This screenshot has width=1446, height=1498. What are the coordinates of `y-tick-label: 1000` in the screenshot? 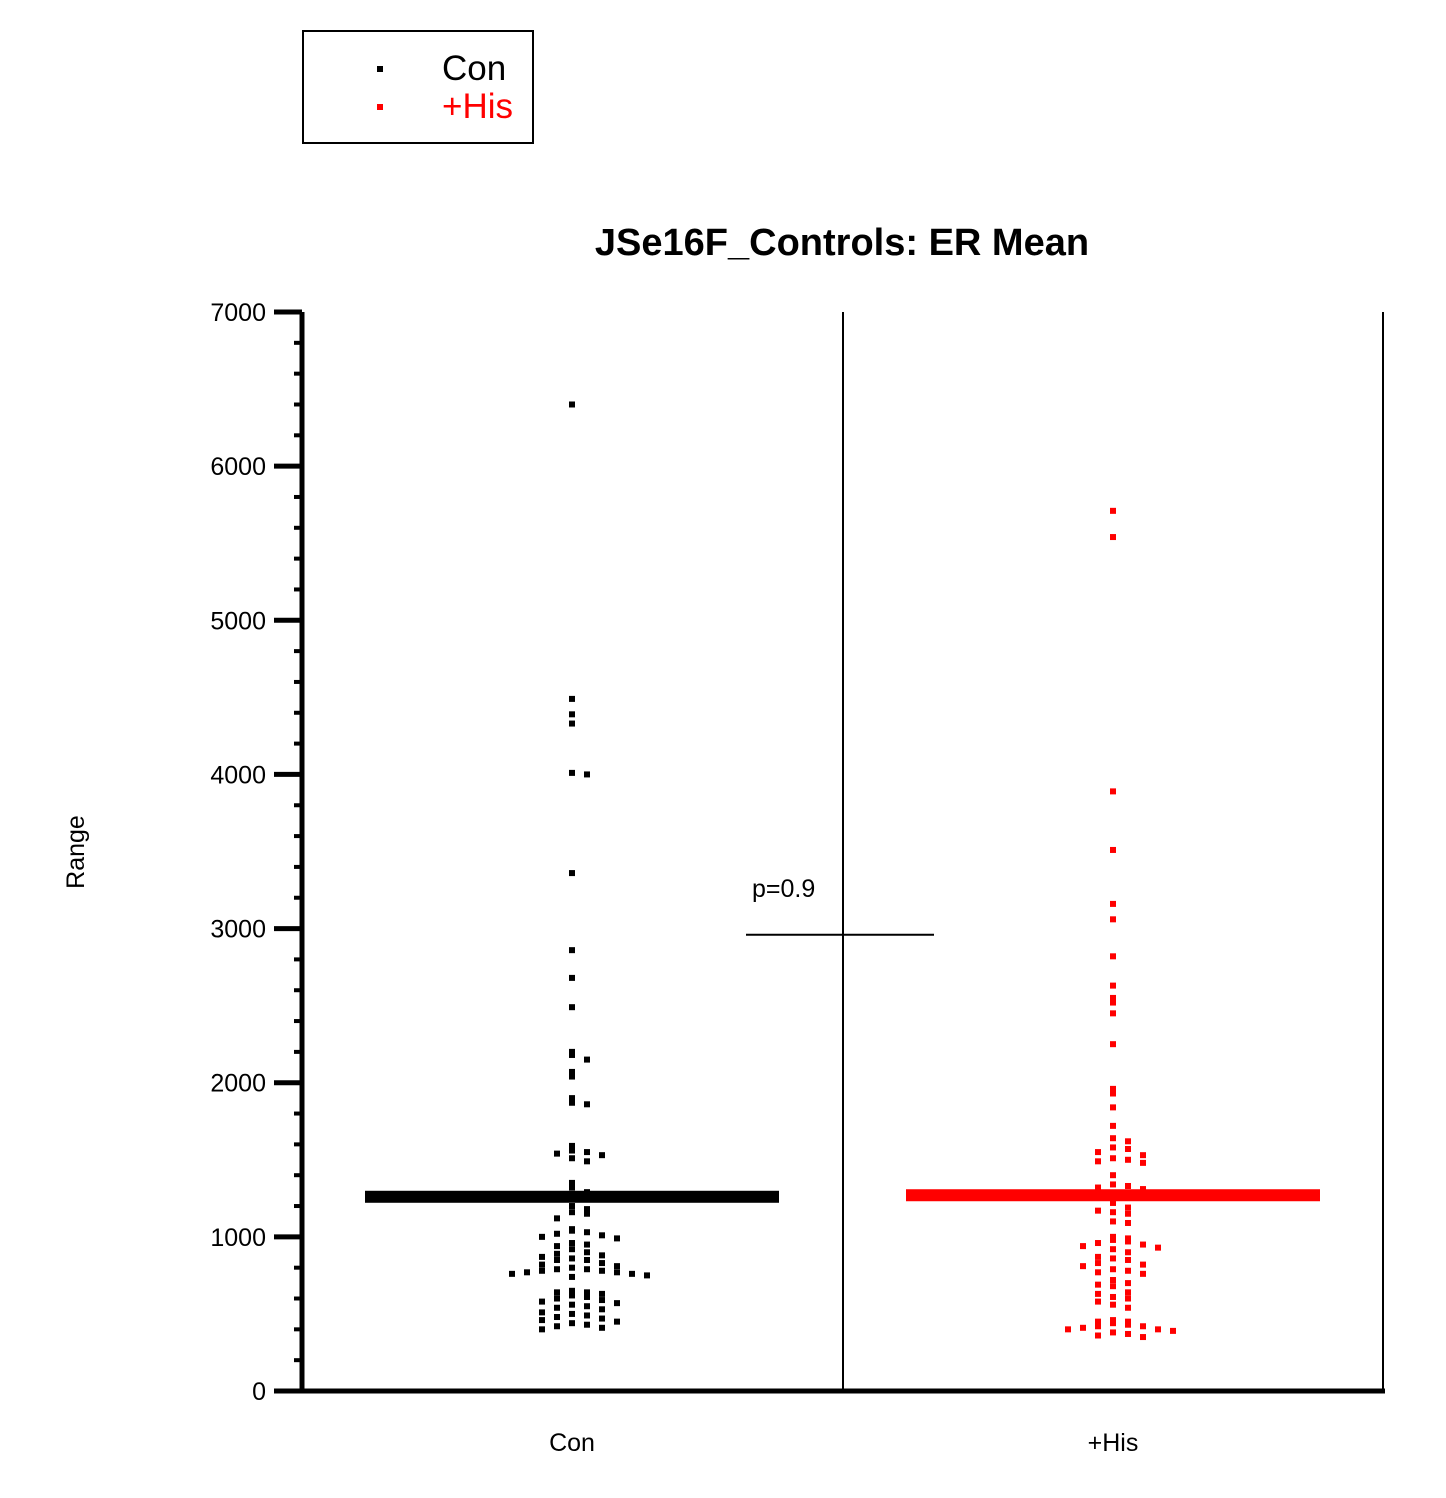 It's located at (238, 1238).